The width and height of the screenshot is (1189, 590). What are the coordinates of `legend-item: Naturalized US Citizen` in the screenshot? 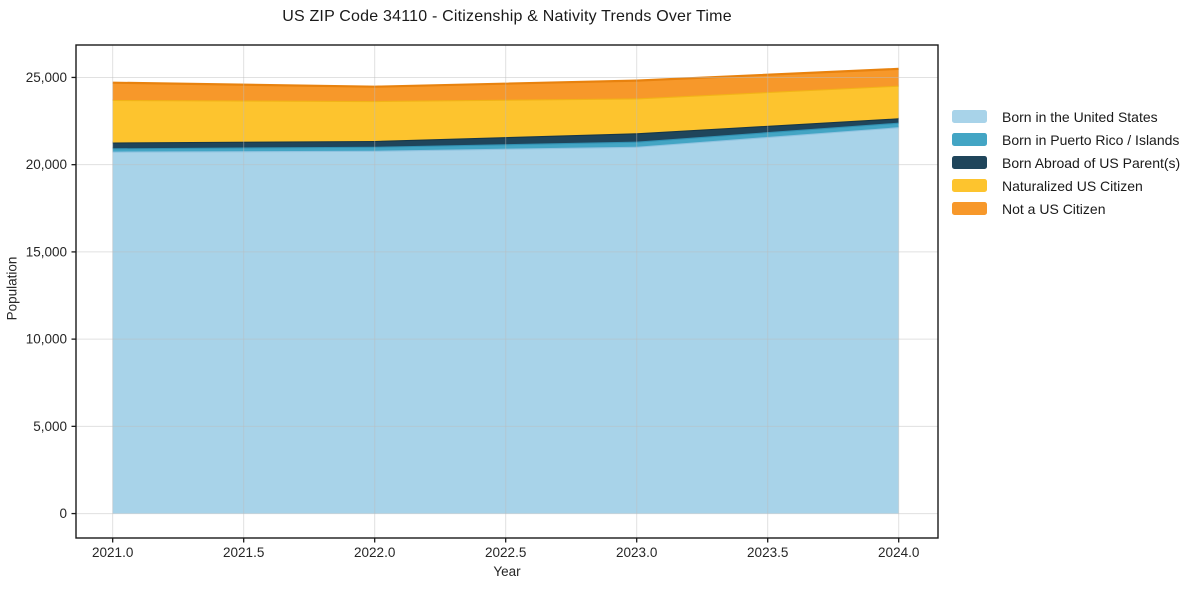 It's located at (1066, 185).